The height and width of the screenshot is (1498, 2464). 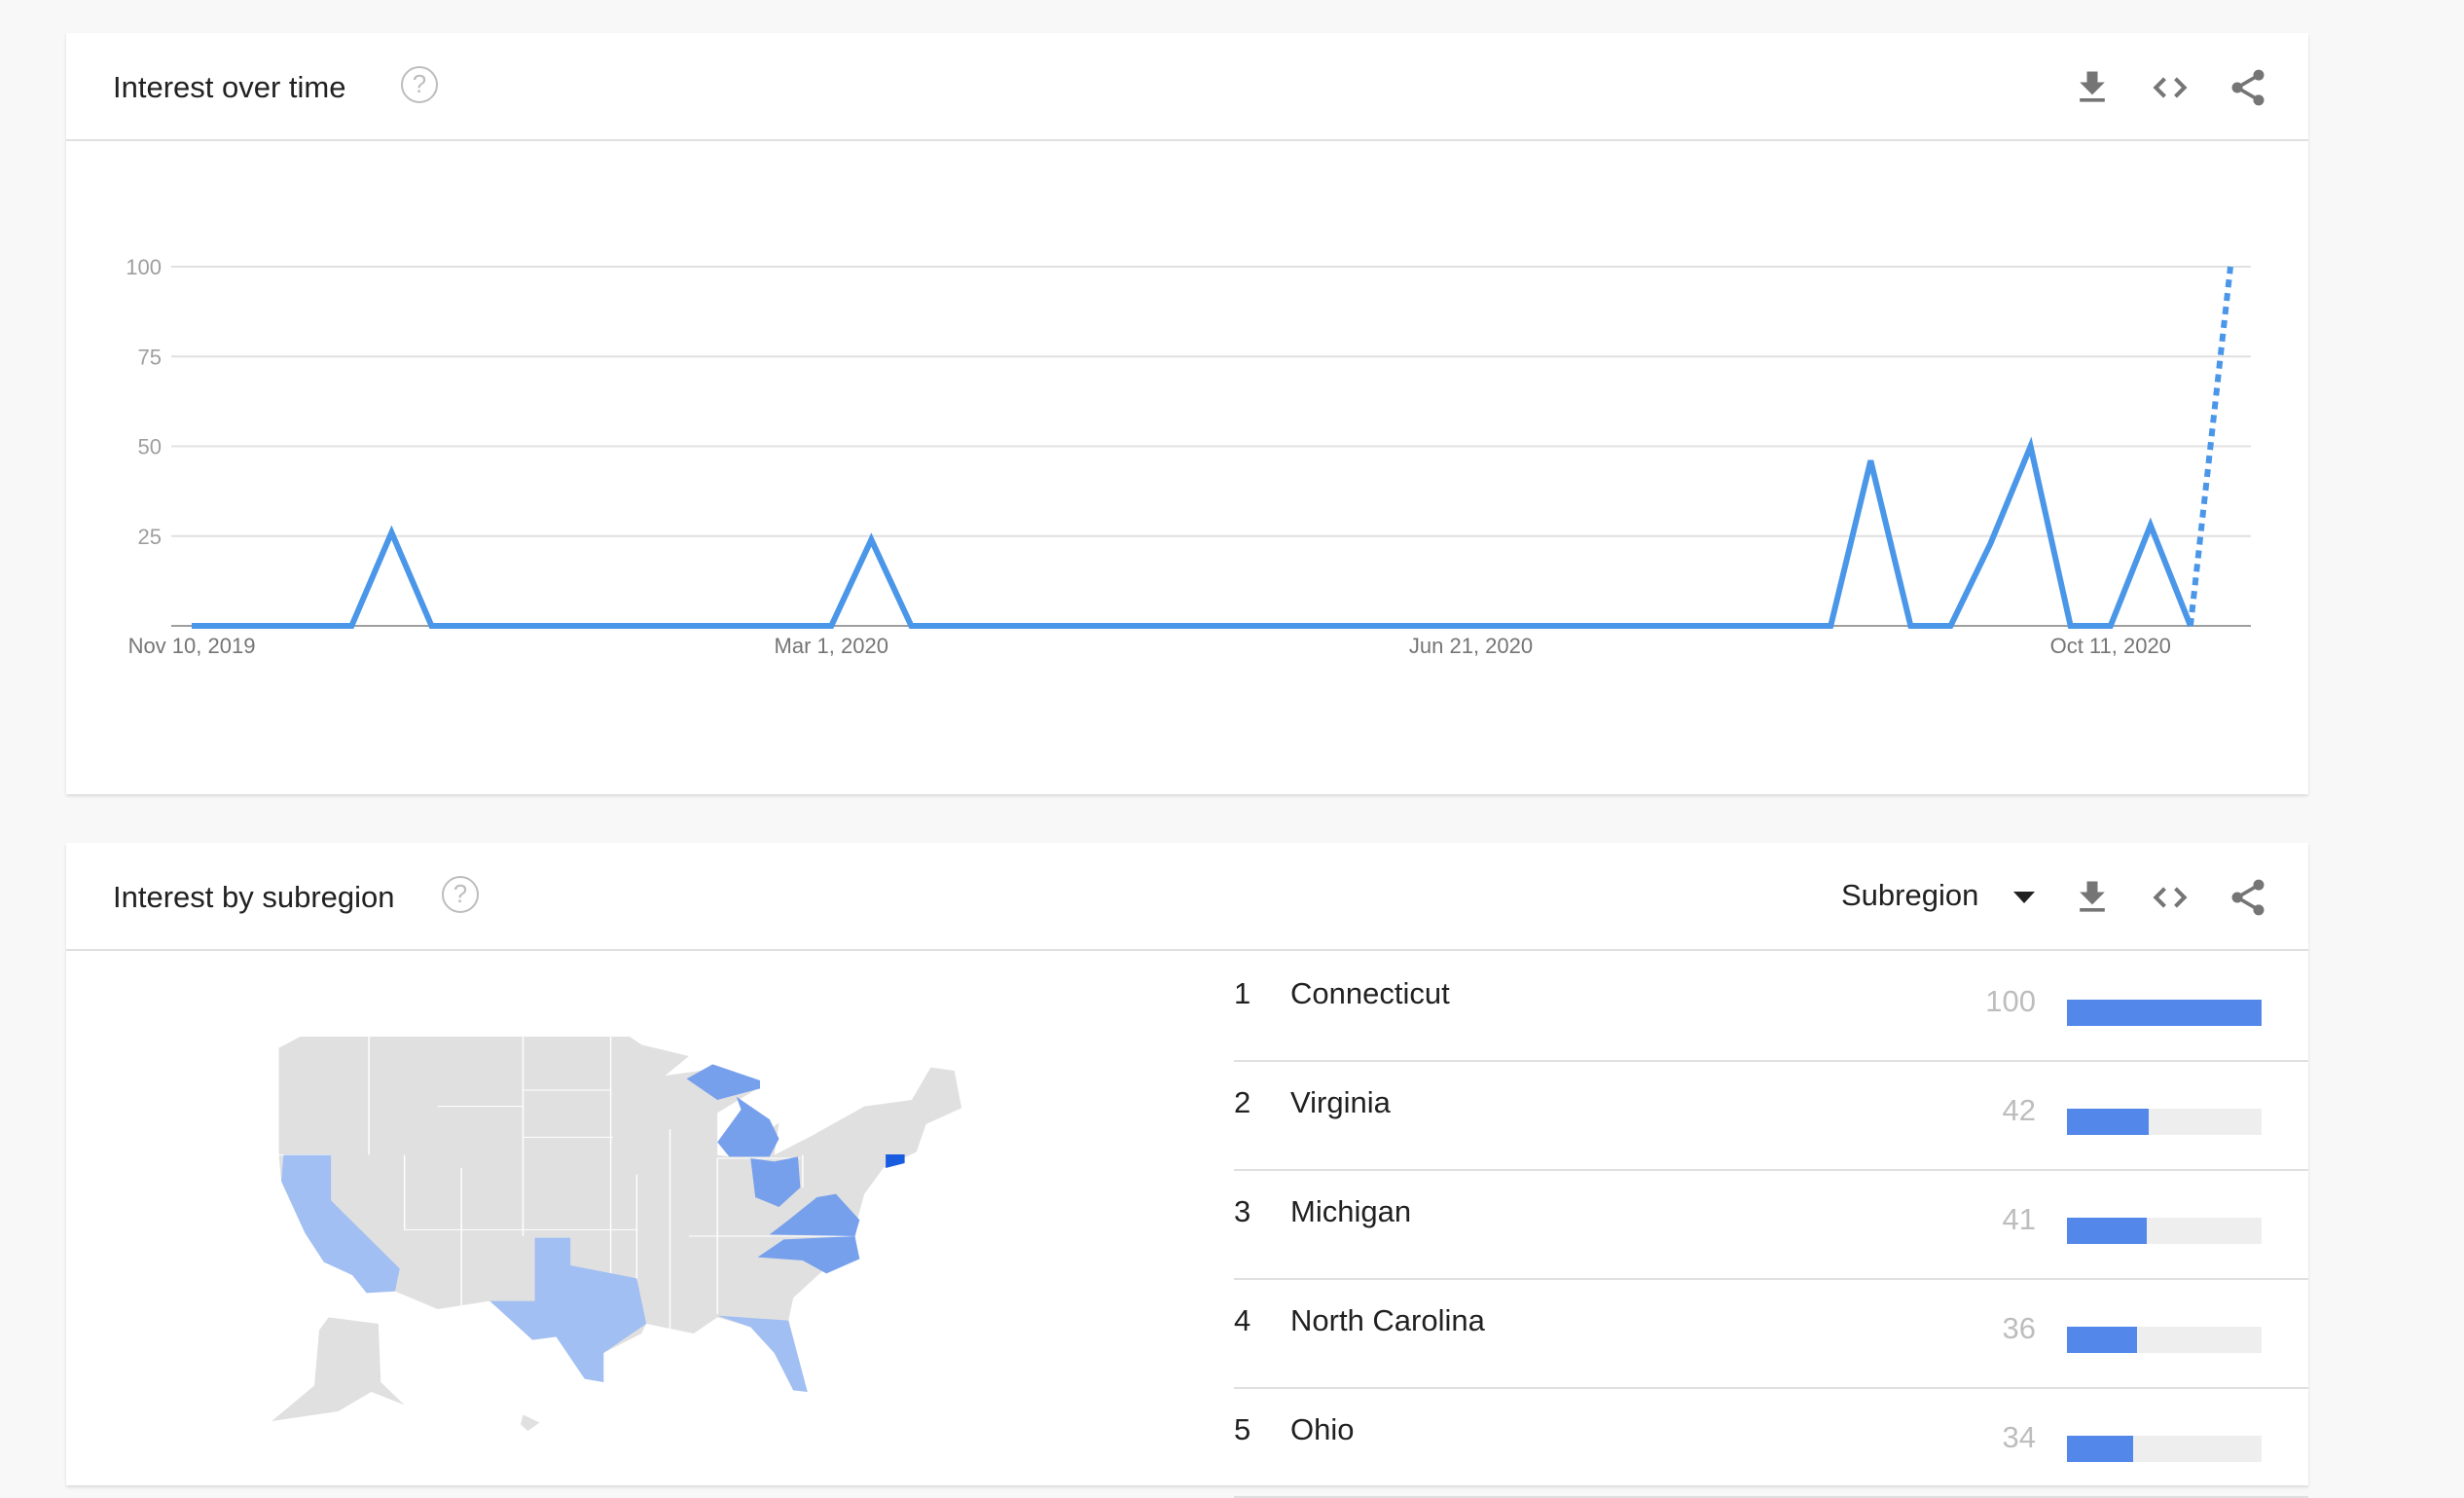 I want to click on series-line-partial, so click(x=2210, y=446).